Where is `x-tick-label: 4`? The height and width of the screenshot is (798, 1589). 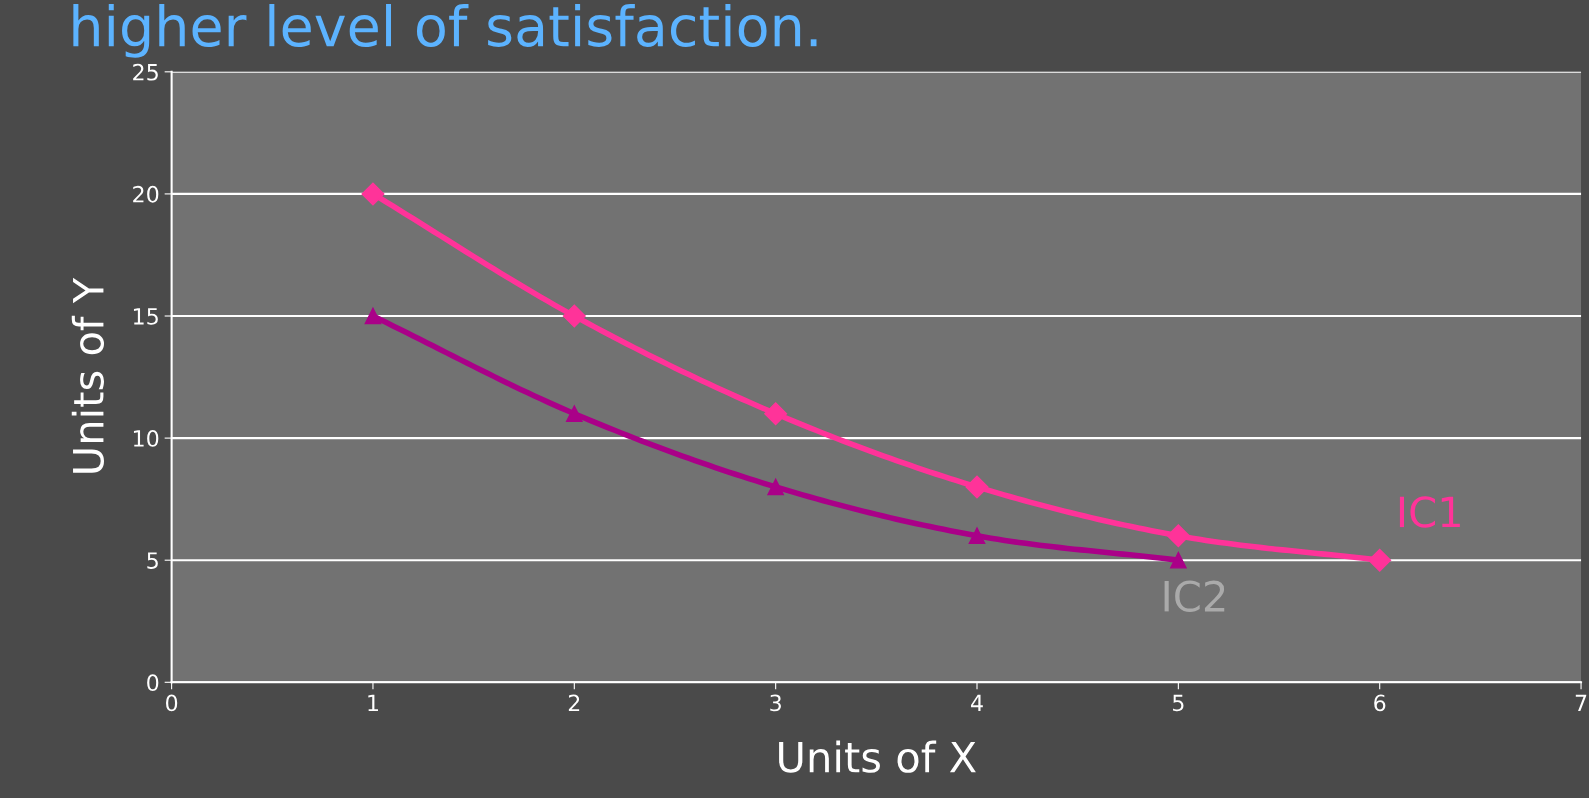 x-tick-label: 4 is located at coordinates (977, 702).